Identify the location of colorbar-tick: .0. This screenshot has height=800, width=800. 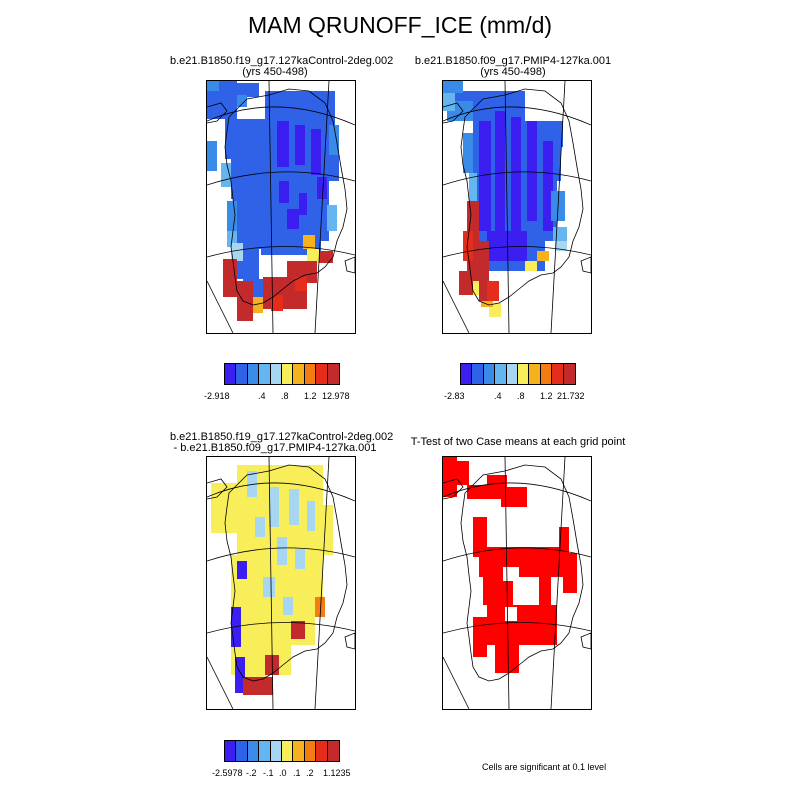
(283, 773).